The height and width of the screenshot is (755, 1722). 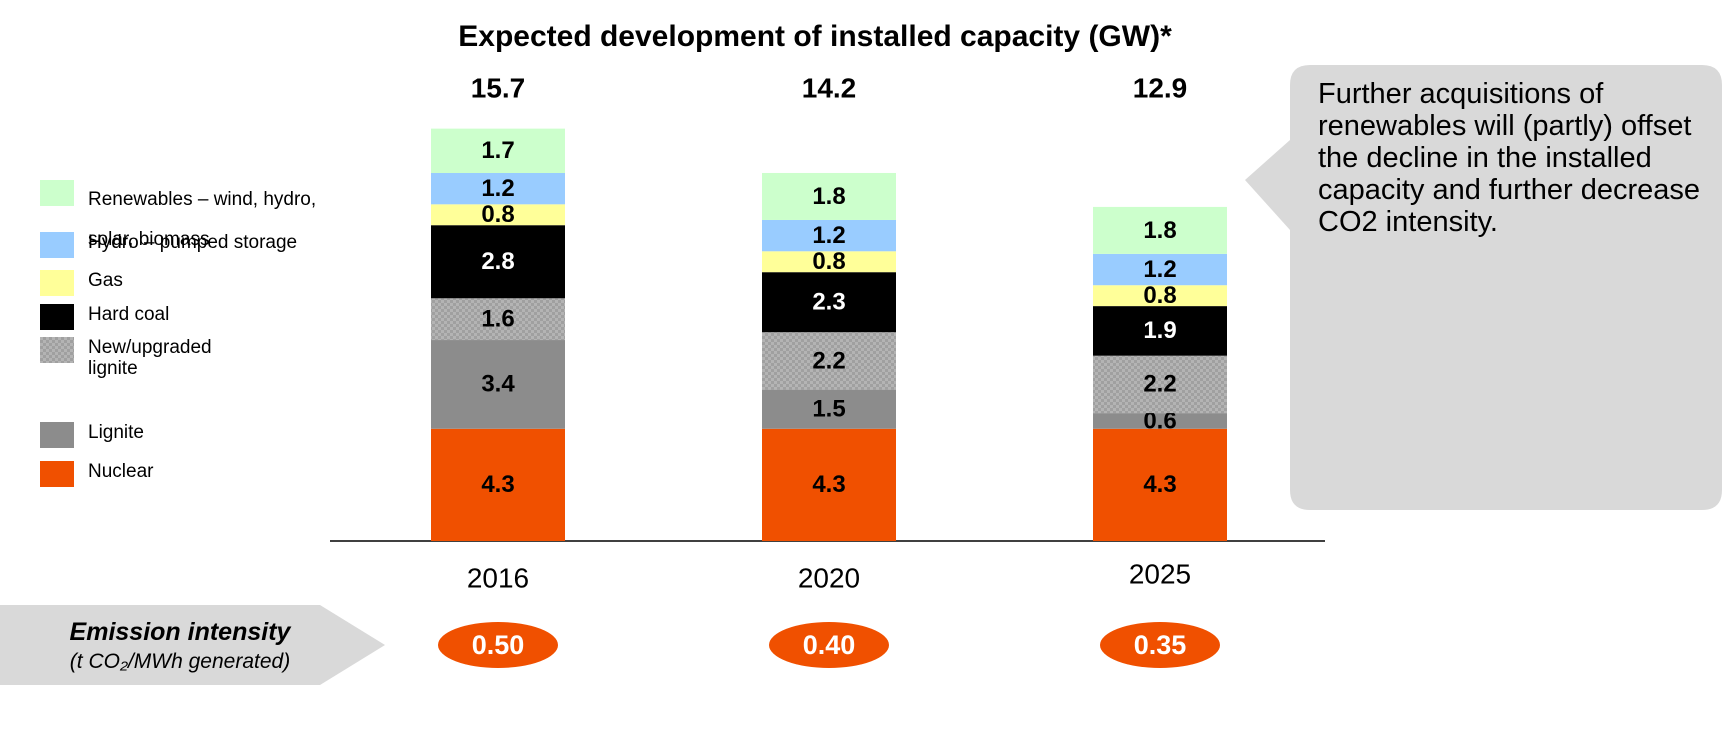 I want to click on legend-label: Hard coal, so click(x=129, y=314).